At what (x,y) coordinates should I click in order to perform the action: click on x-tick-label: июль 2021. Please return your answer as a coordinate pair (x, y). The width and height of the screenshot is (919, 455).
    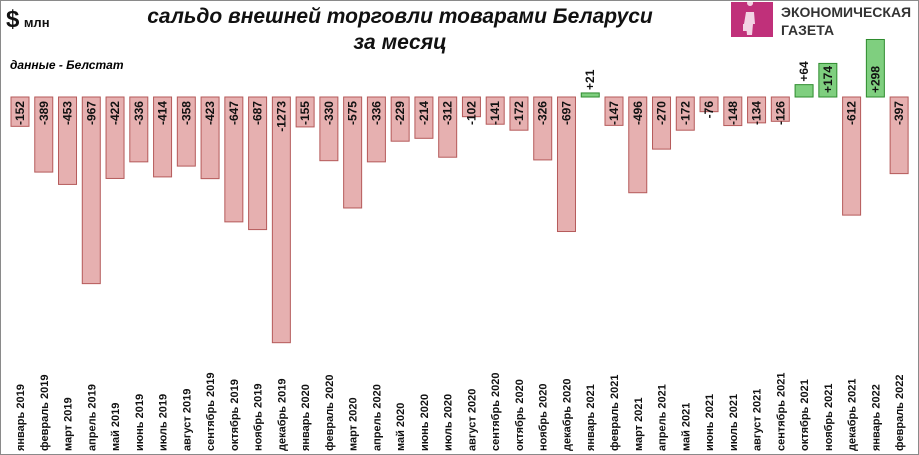
    Looking at the image, I should click on (734, 422).